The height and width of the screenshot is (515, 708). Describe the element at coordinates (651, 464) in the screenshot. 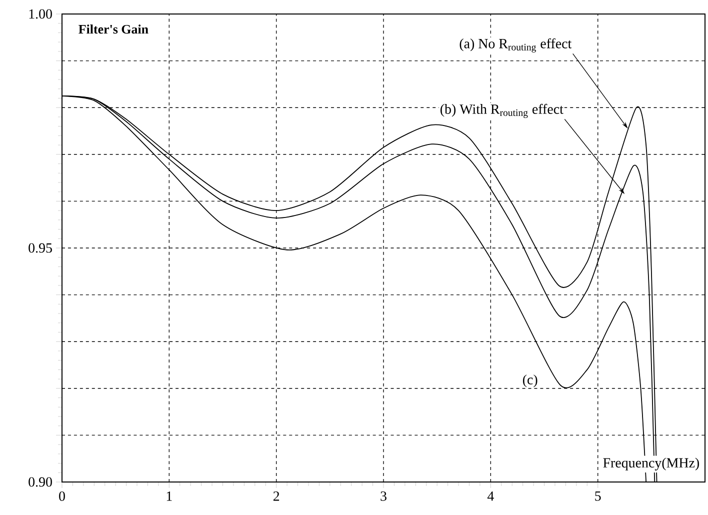

I see `x-axis-title: Frequency(MHz)` at that location.